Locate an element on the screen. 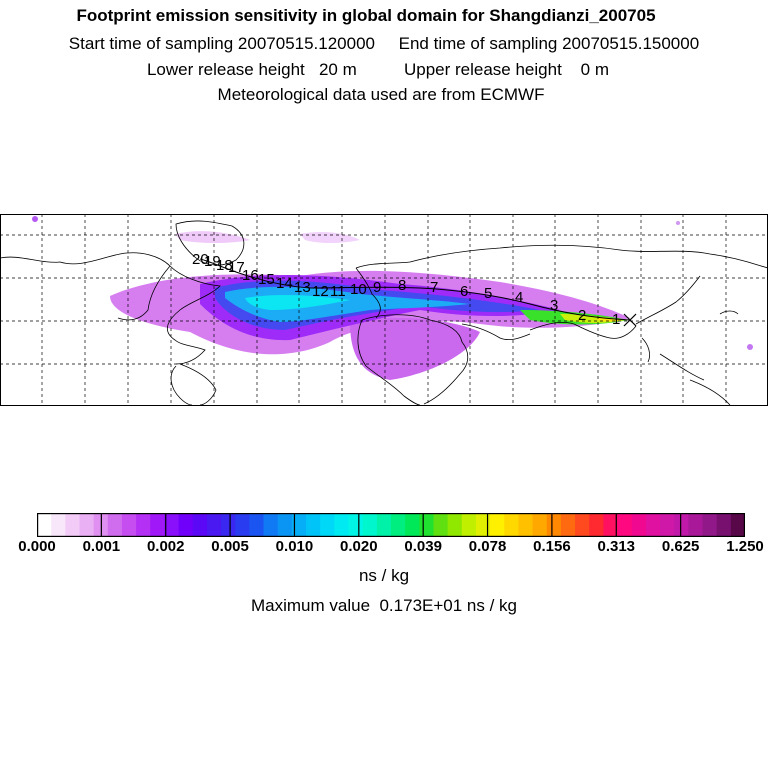  colorbar-units: ns / kg is located at coordinates (384, 575).